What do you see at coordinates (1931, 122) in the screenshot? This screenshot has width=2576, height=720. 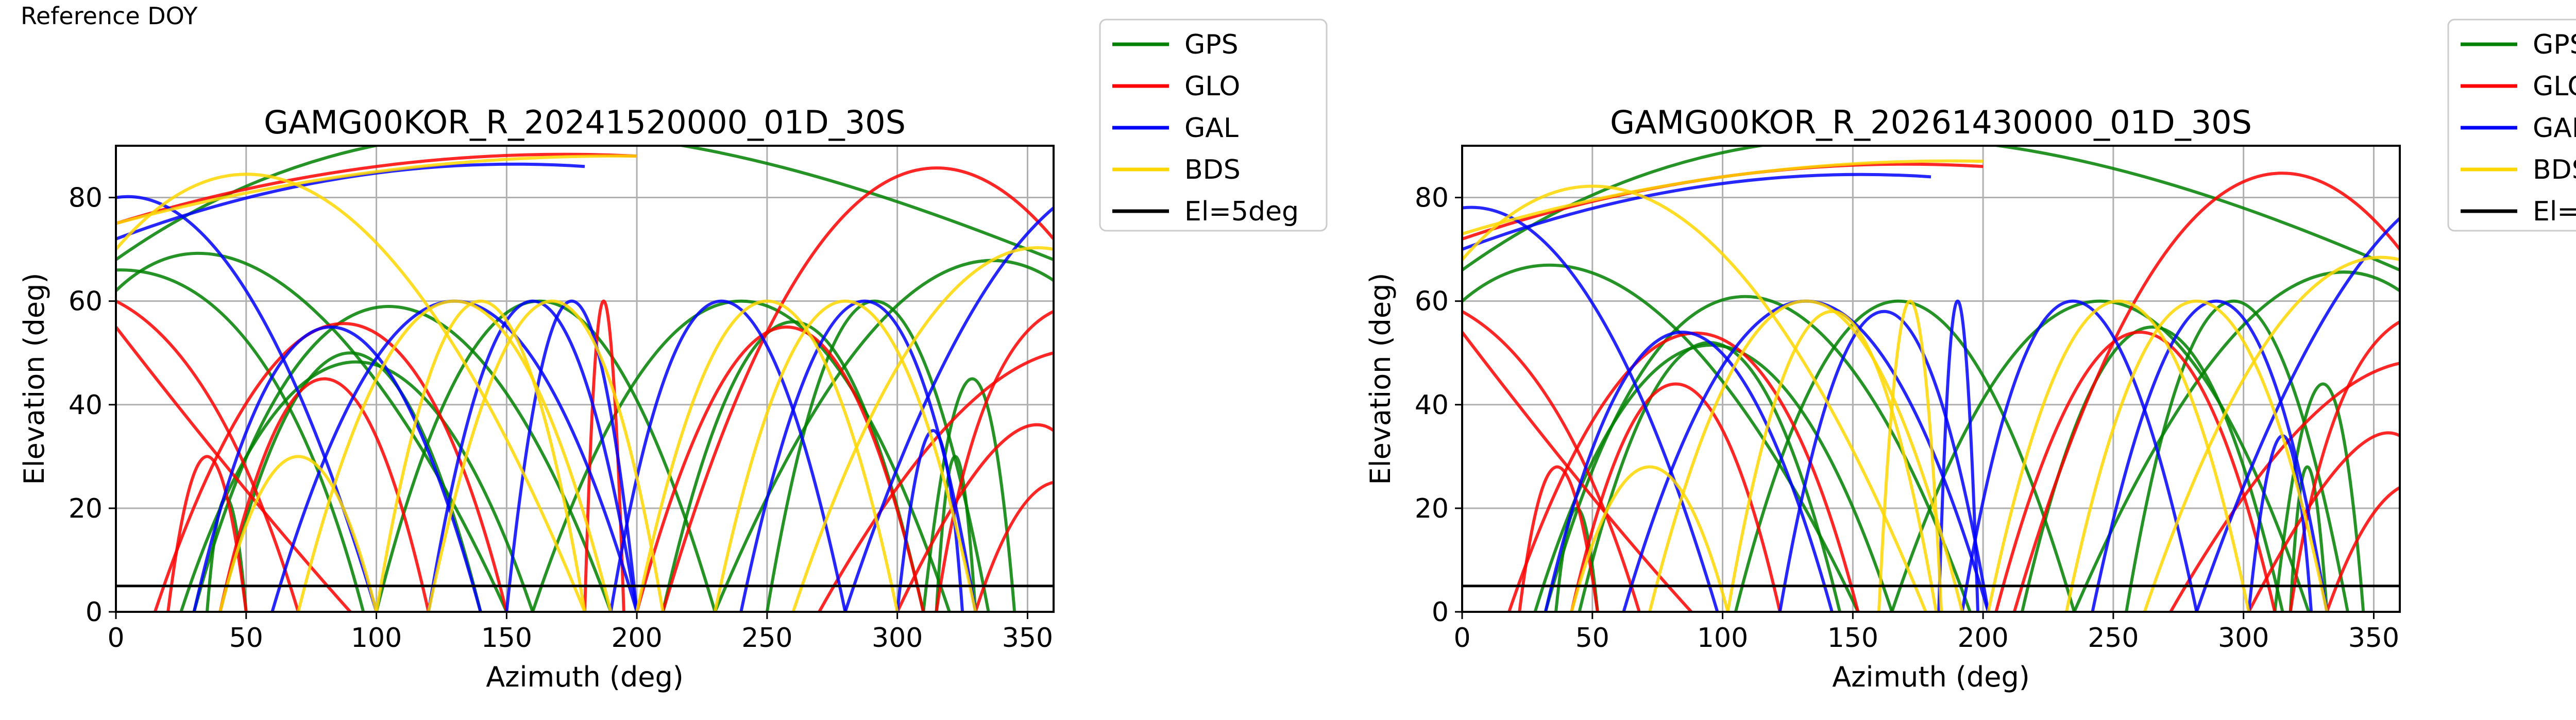 I see `chart-title: GAMG00KOR_R_20261430000_01D_30S` at bounding box center [1931, 122].